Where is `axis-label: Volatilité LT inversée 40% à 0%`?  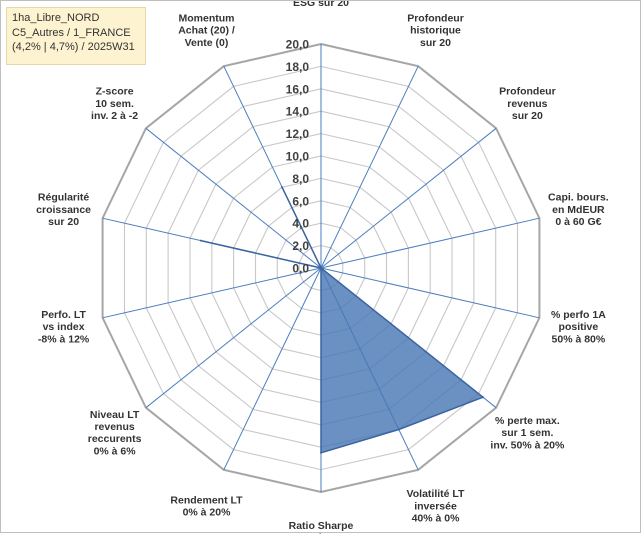
axis-label: Volatilité LT inversée 40% à 0% is located at coordinates (436, 506).